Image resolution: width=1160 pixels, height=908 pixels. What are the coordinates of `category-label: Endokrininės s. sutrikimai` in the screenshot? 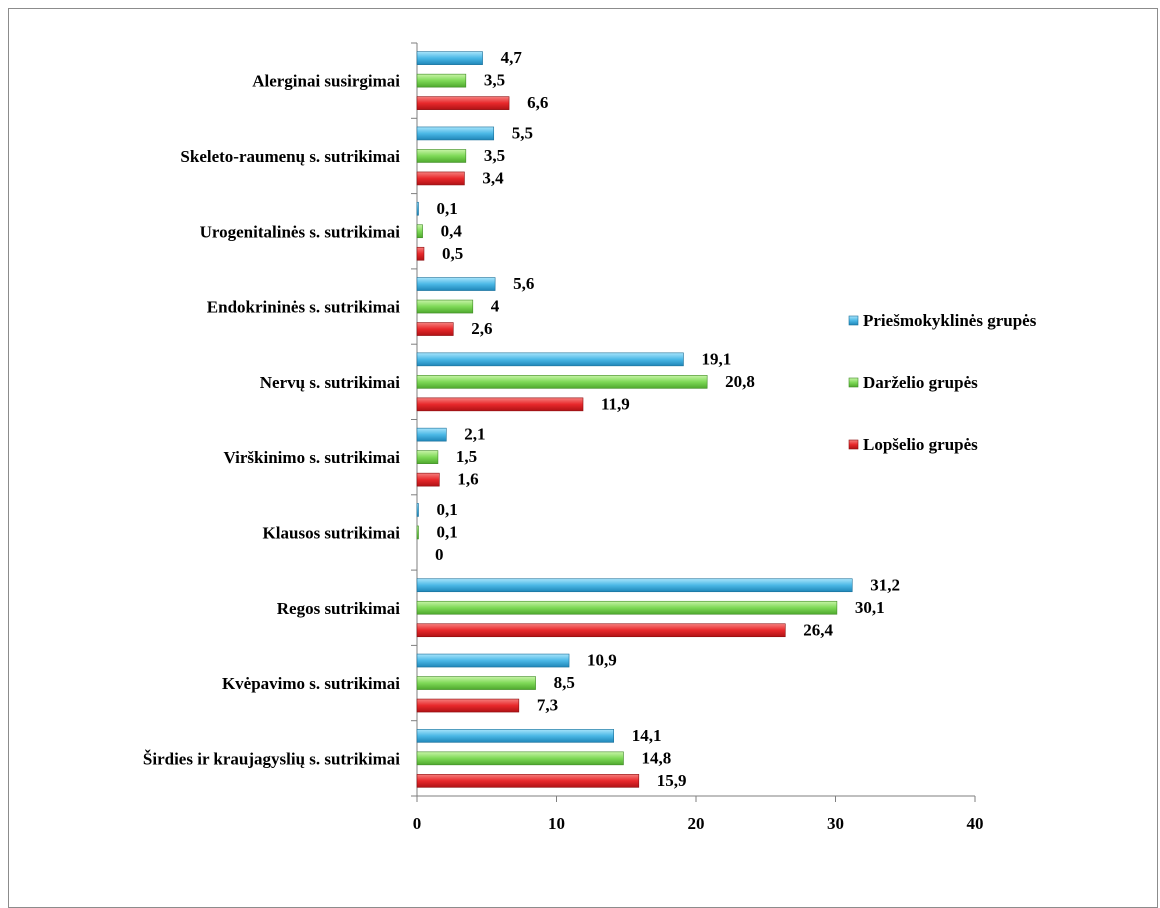 It's located at (303, 307).